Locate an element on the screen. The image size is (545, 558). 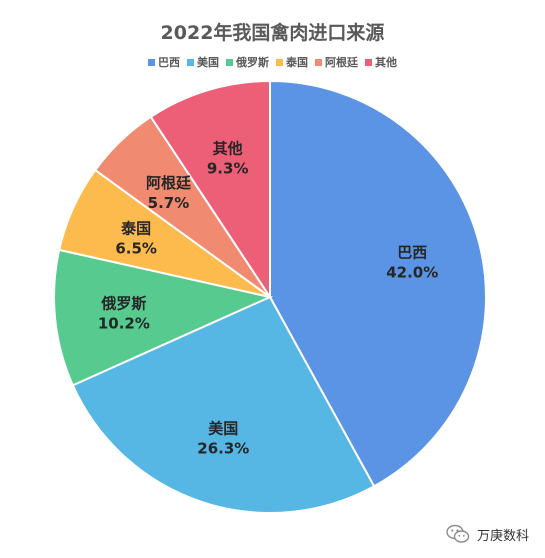
slice-category-label: 泰国 is located at coordinates (135, 229).